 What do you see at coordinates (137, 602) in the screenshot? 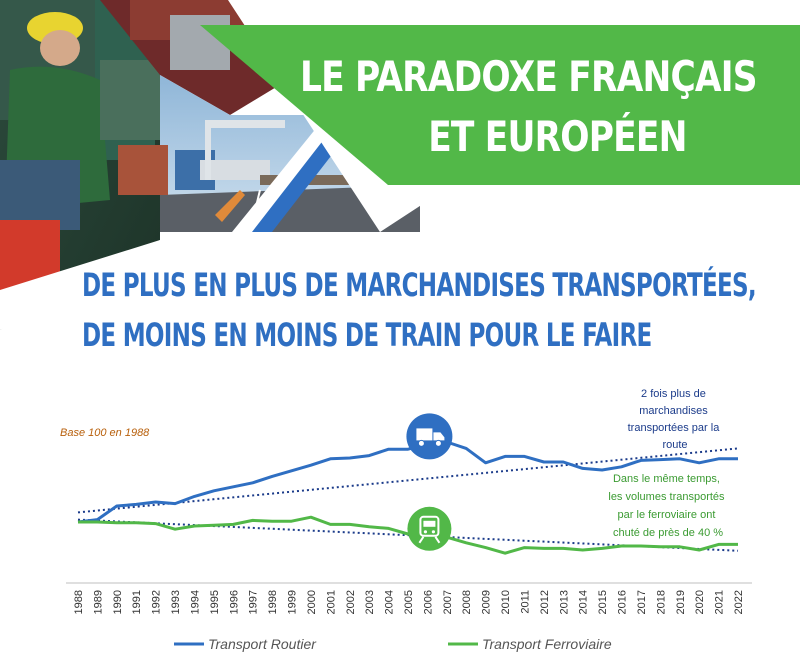
I see `x-tick-label: 1991` at bounding box center [137, 602].